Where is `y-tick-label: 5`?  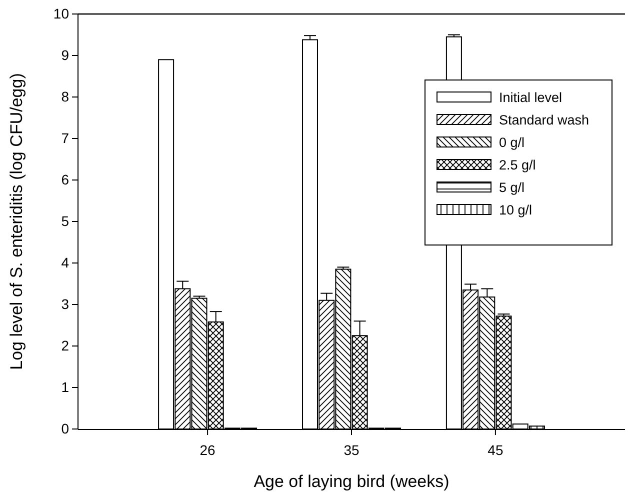 y-tick-label: 5 is located at coordinates (65, 220).